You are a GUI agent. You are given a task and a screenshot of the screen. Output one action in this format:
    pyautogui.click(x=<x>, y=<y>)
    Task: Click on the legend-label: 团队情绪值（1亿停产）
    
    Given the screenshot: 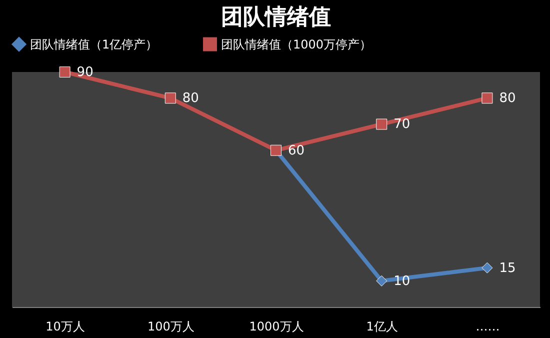 What is the action you would take?
    pyautogui.click(x=94, y=44)
    